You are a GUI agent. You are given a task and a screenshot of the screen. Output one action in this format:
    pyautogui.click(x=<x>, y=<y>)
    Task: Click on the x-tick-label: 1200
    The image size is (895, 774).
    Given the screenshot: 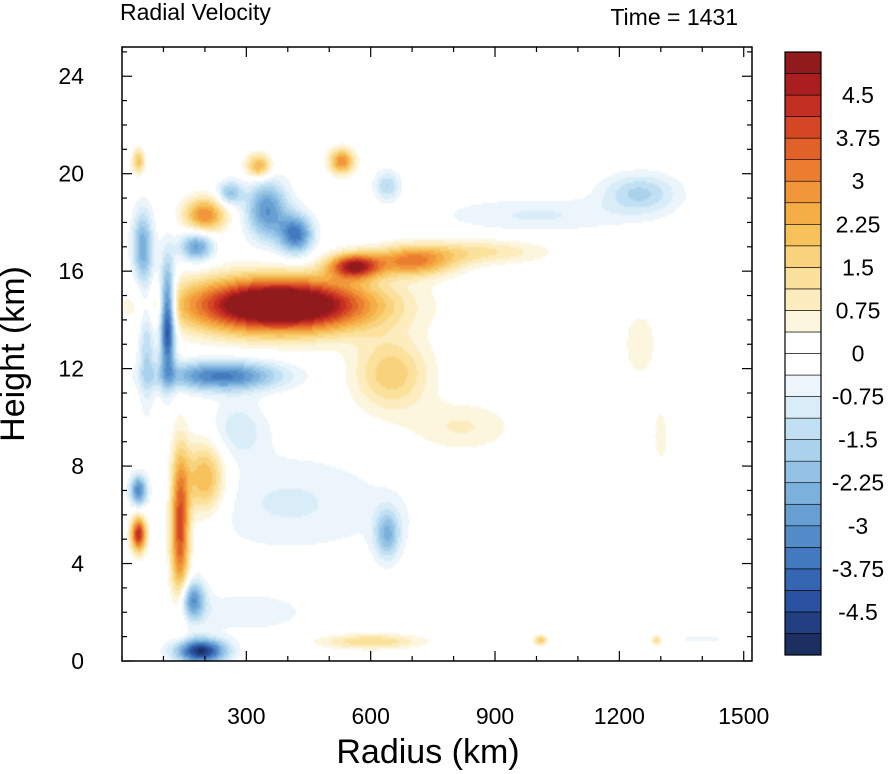 What is the action you would take?
    pyautogui.click(x=619, y=716)
    